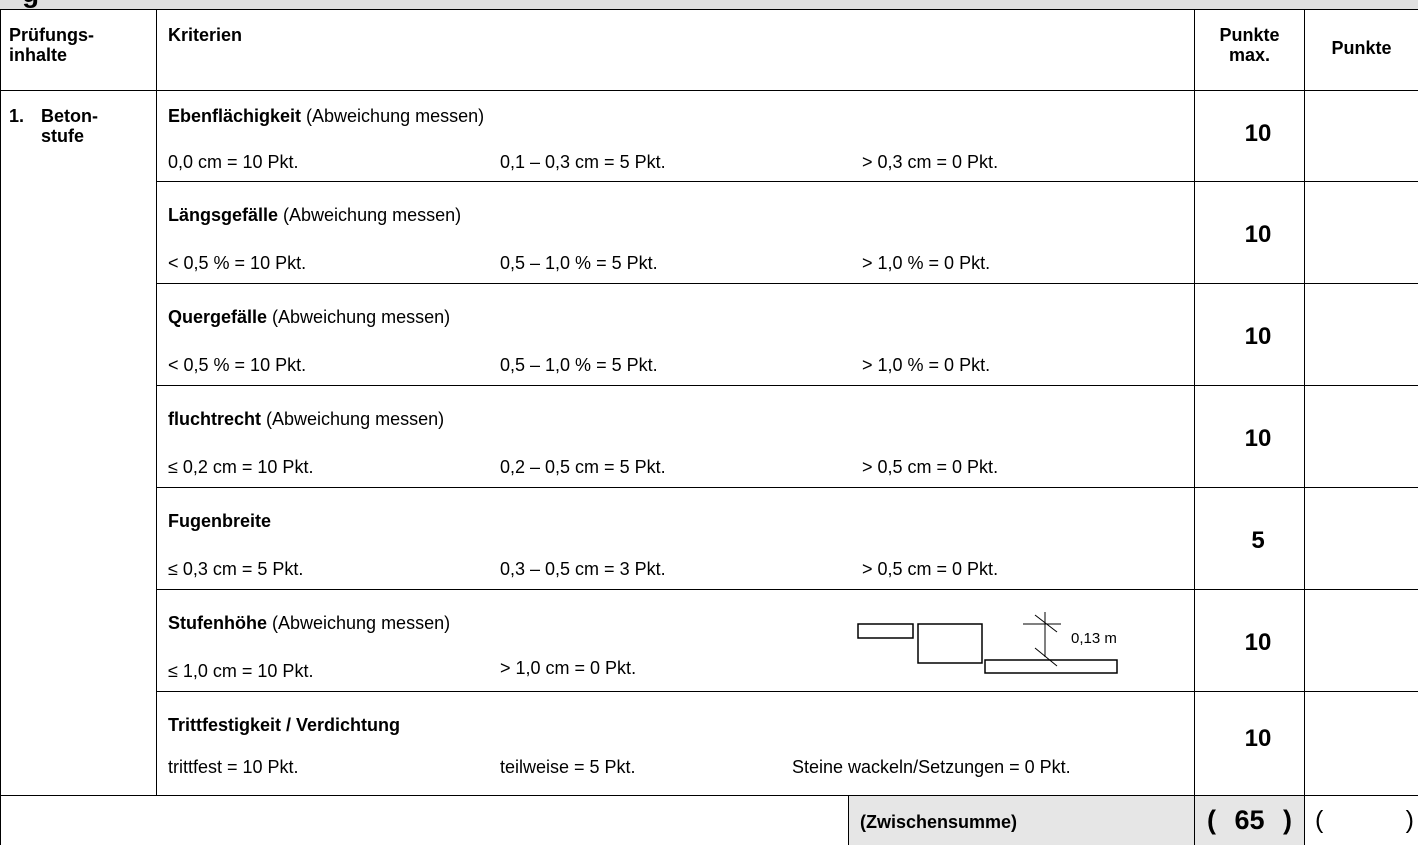  Describe the element at coordinates (235, 116) in the screenshot. I see `criterion-title: Ebenflächigkeit` at that location.